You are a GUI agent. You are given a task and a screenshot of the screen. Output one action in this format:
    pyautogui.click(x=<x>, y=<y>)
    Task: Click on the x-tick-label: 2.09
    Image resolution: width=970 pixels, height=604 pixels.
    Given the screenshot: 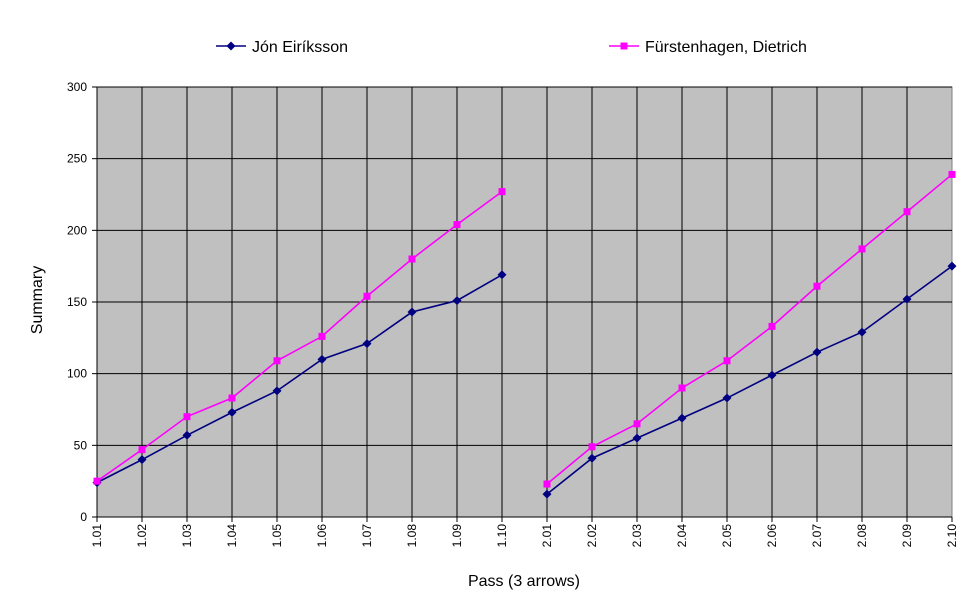 What is the action you would take?
    pyautogui.click(x=907, y=536)
    